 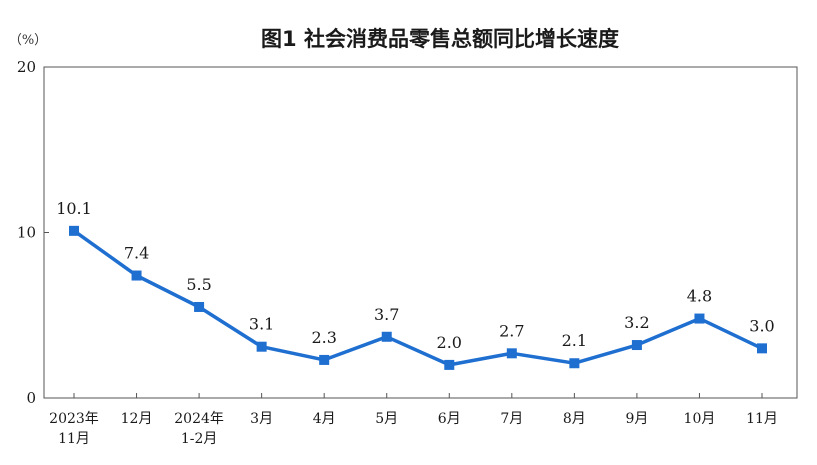 I want to click on data-label: 3.2, so click(x=636, y=322).